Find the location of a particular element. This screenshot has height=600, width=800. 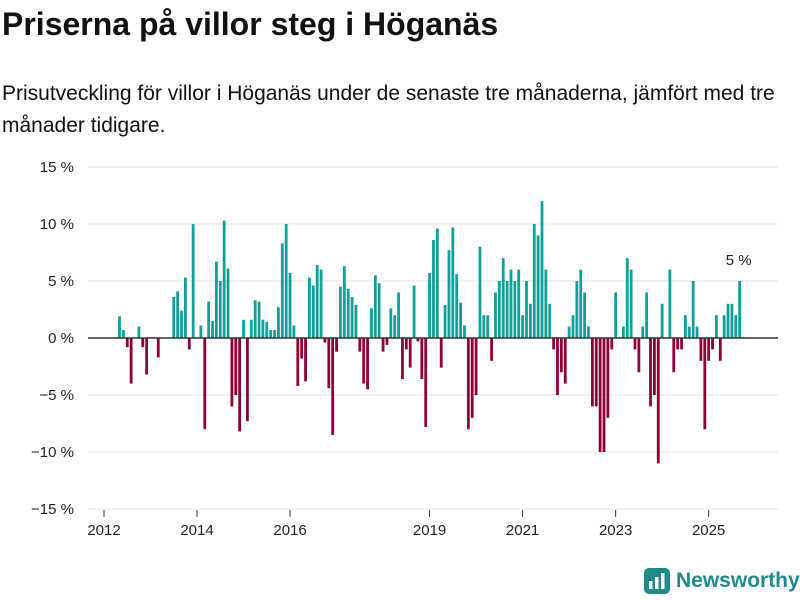

chart-title: Priserna på villor steg i Höganäs is located at coordinates (250, 24).